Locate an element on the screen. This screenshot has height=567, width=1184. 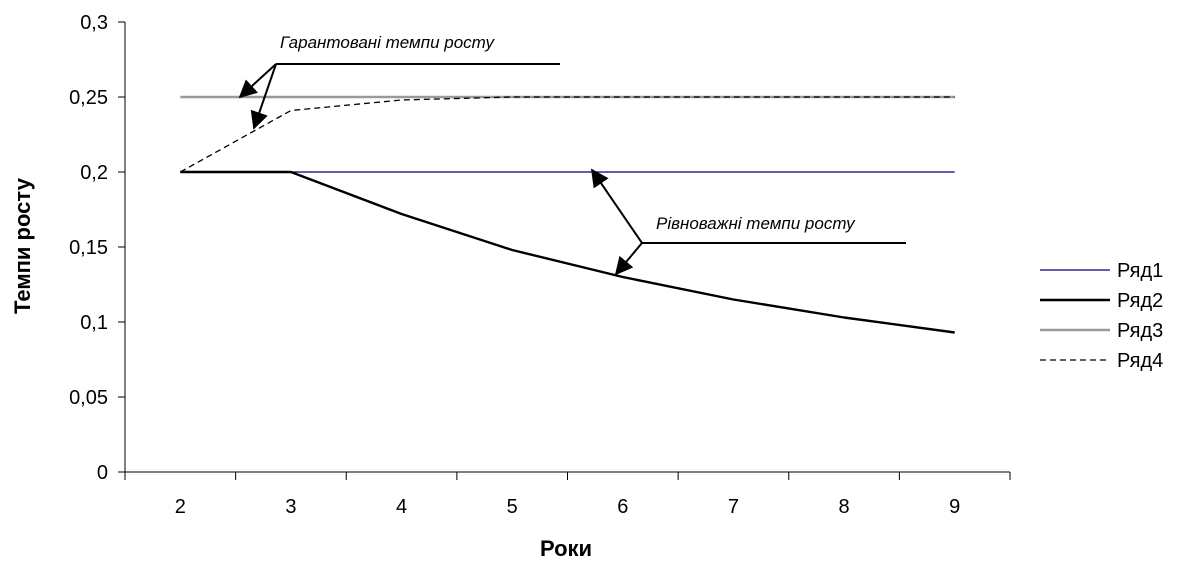
y-tick-label: 0 is located at coordinates (102, 473).